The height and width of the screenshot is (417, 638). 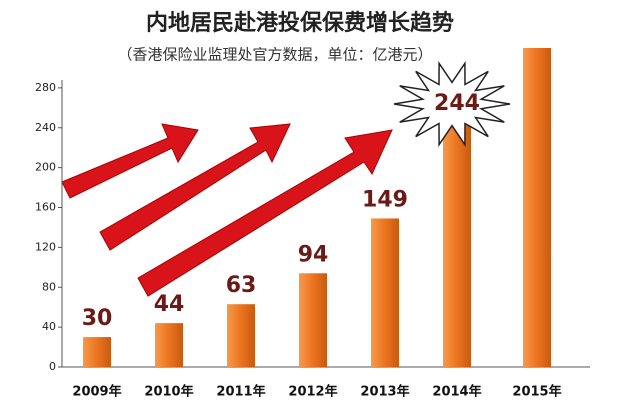 What do you see at coordinates (313, 254) in the screenshot?
I see `value-label: 94` at bounding box center [313, 254].